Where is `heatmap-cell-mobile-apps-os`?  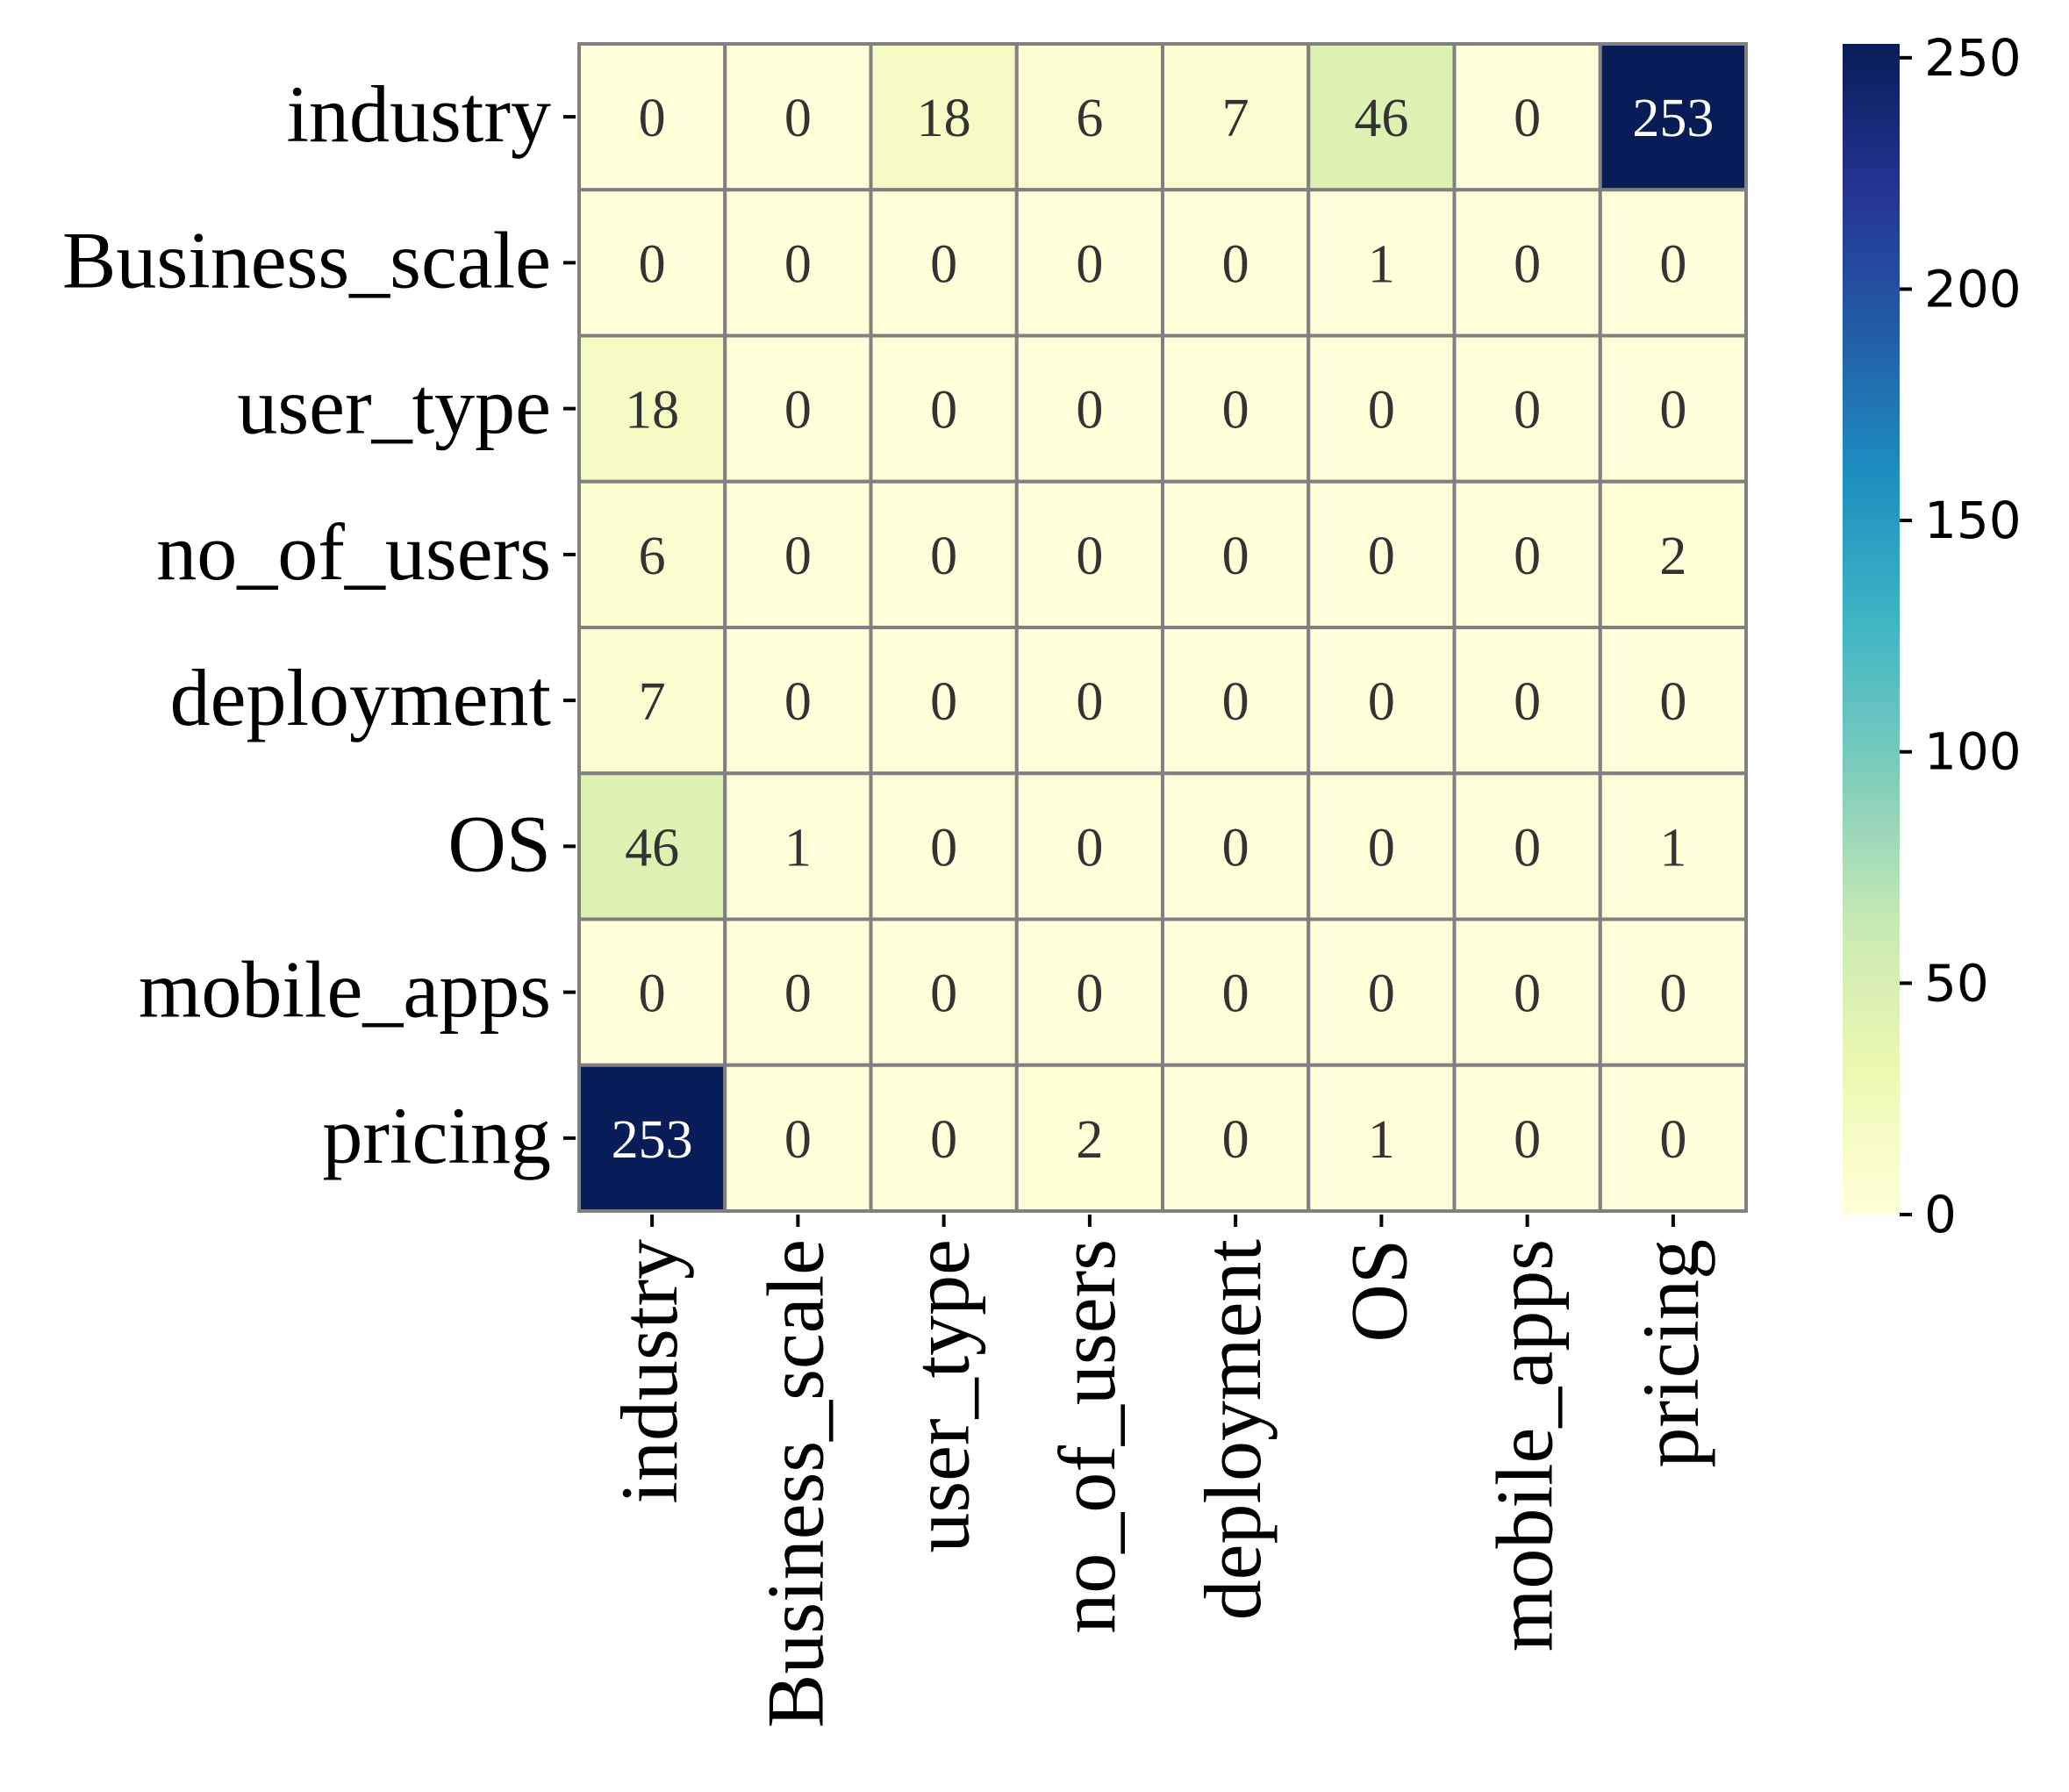 heatmap-cell-mobile-apps-os is located at coordinates (1382, 992).